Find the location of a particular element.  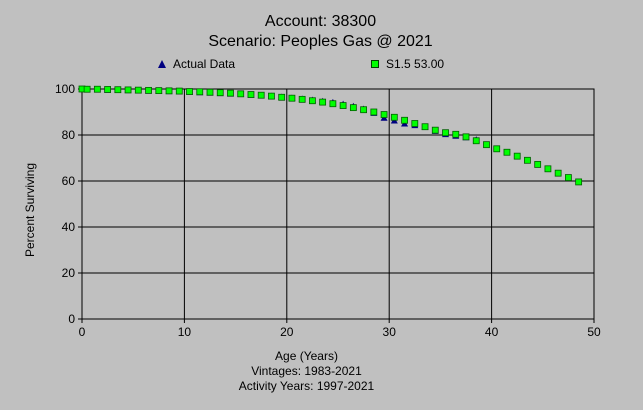

x-tick-label: 20 is located at coordinates (287, 332).